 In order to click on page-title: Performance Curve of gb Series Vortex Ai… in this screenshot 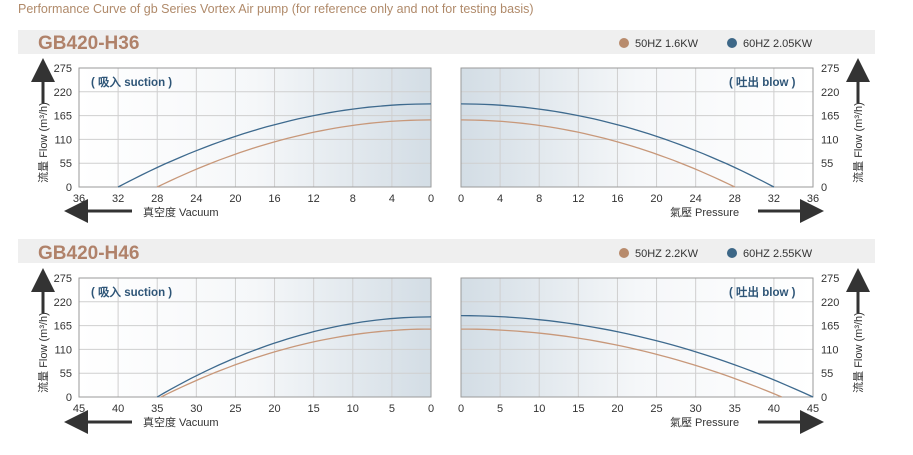, I will do `click(276, 9)`.